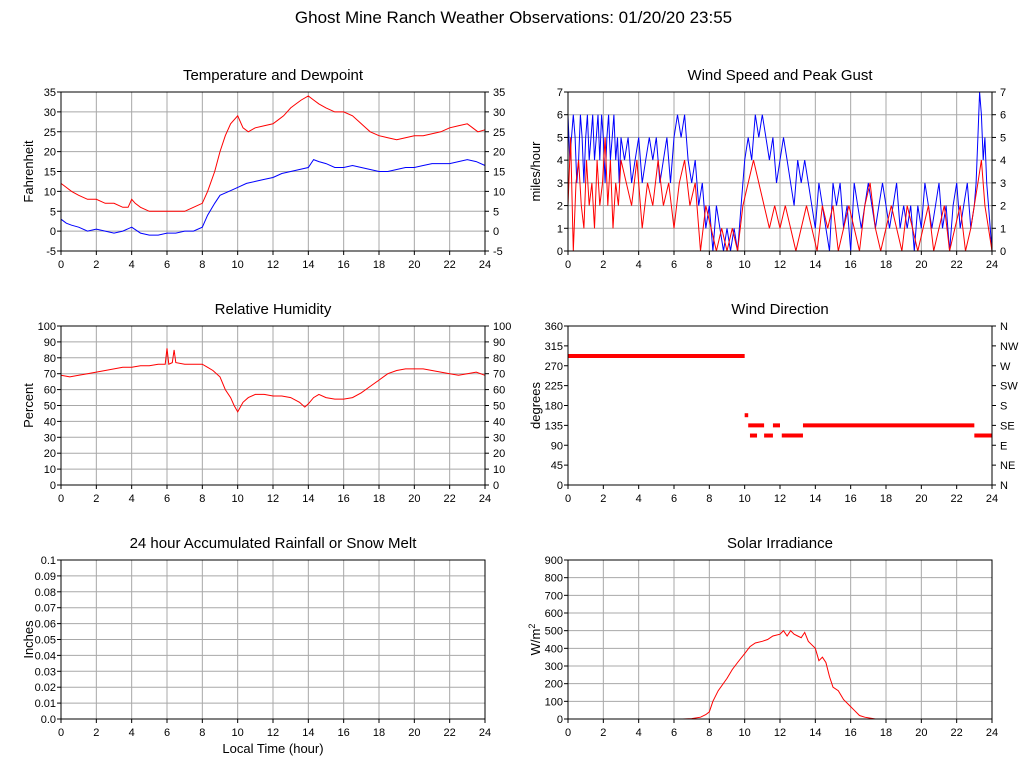  What do you see at coordinates (50, 454) in the screenshot?
I see `y-tick-label: 20` at bounding box center [50, 454].